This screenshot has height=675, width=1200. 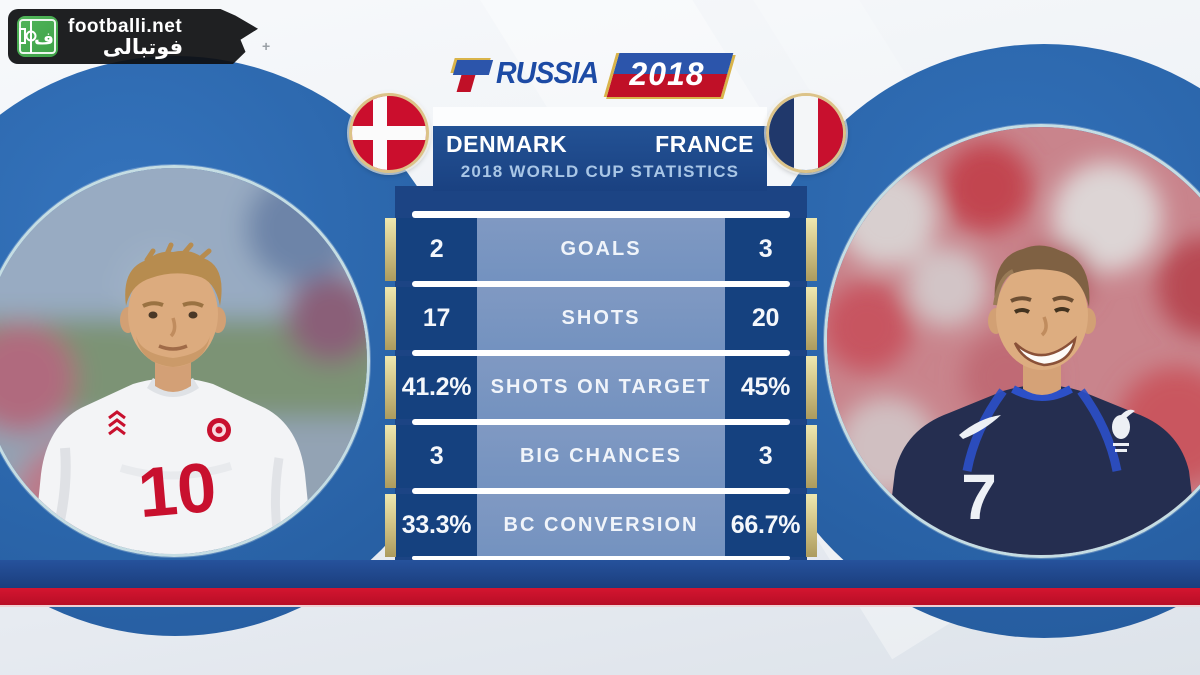 I want to click on watermark-site-text-farsi: فوتبالی, so click(x=143, y=47).